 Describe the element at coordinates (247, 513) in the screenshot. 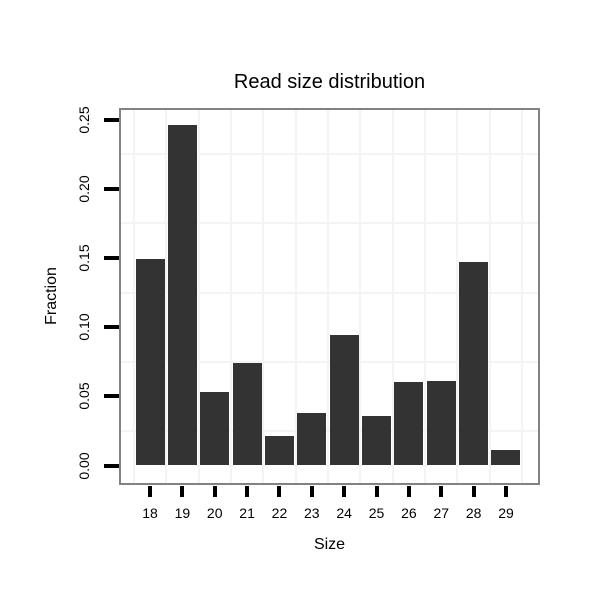

I see `x-axis-tick-label: 21` at that location.